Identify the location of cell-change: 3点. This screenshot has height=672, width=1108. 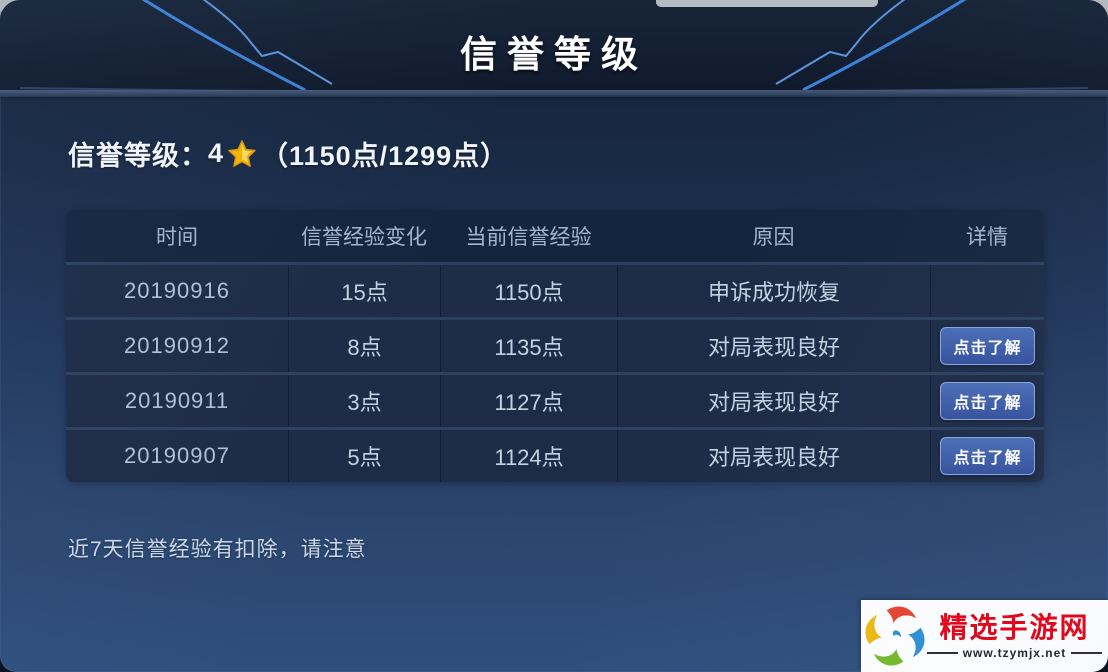
(364, 401).